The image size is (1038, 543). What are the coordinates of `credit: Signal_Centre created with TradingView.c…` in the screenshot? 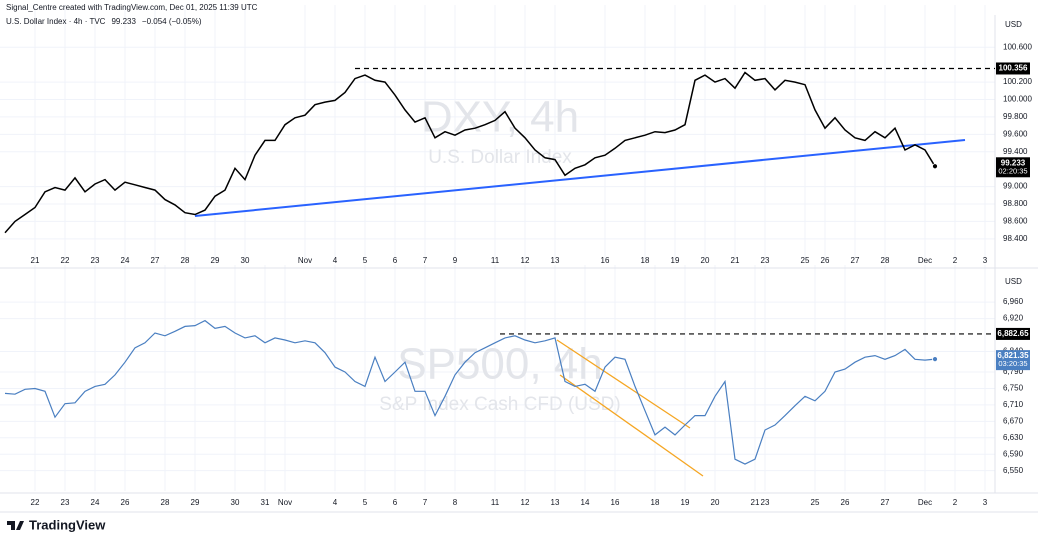 It's located at (132, 7).